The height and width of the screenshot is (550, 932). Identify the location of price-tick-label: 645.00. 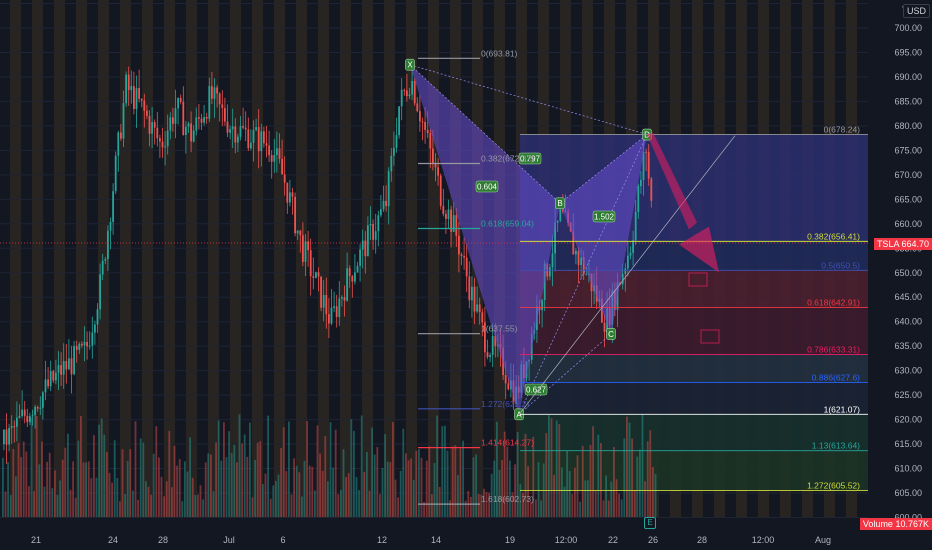
(908, 297).